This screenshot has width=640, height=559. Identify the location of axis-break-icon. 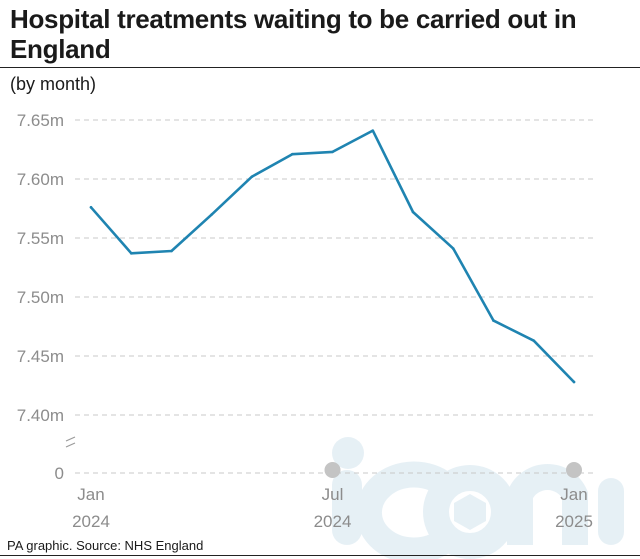
(70, 442).